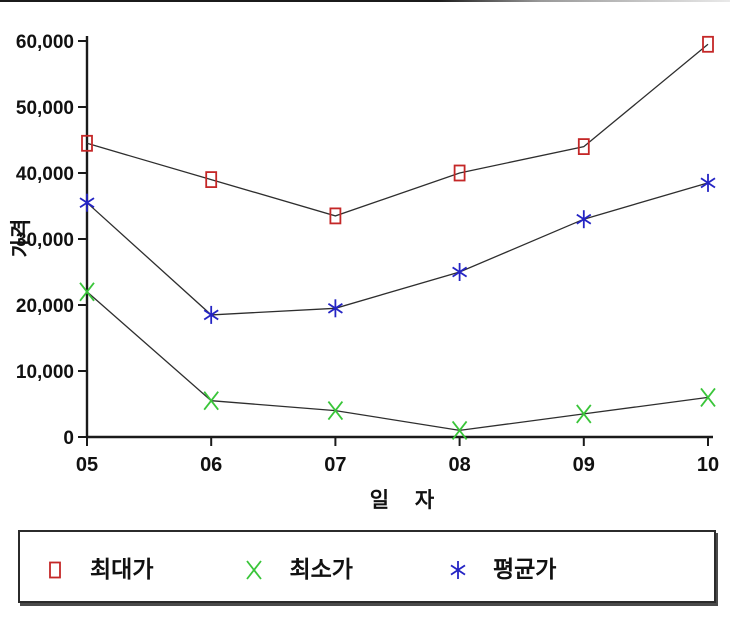 The height and width of the screenshot is (630, 730). I want to click on svg-text: 20,000, so click(45, 306).